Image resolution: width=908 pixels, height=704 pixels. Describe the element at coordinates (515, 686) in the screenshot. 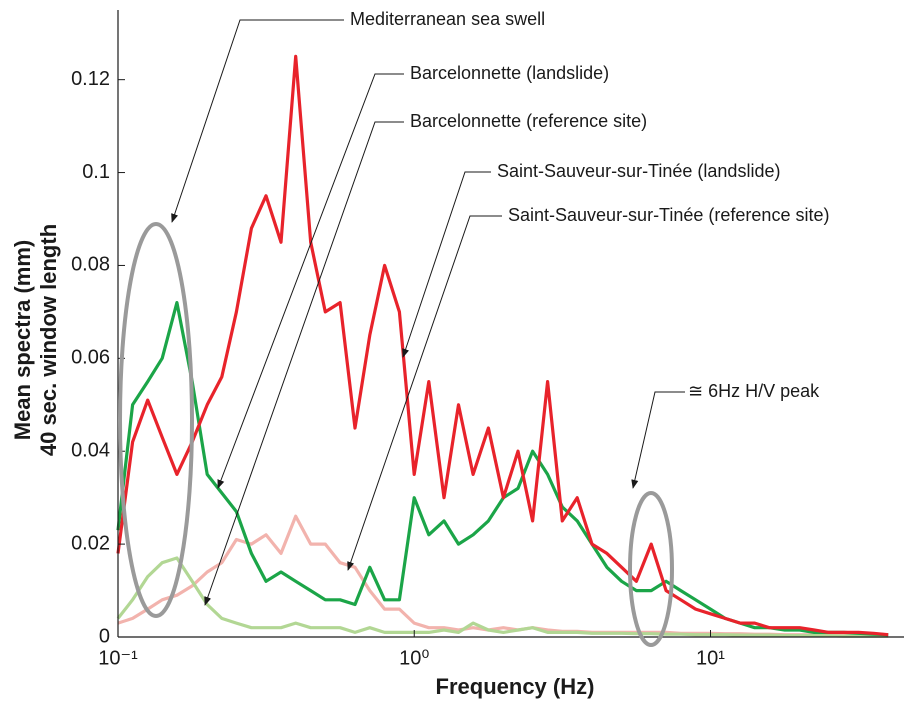

I see `x-axis-label: Frequency (Hz)` at that location.